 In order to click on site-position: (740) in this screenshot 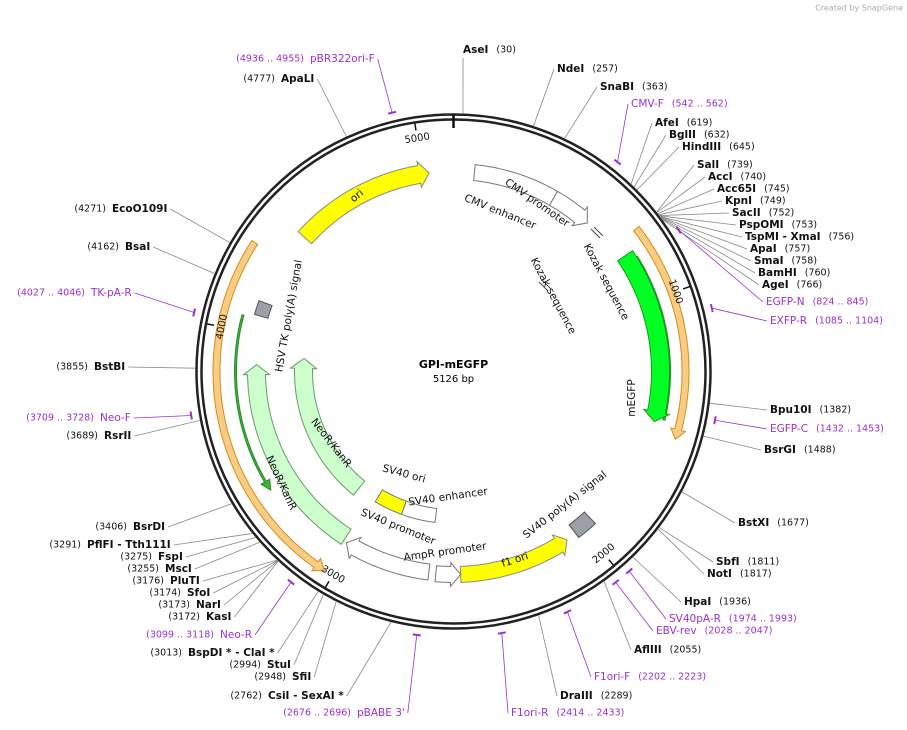, I will do `click(753, 177)`.